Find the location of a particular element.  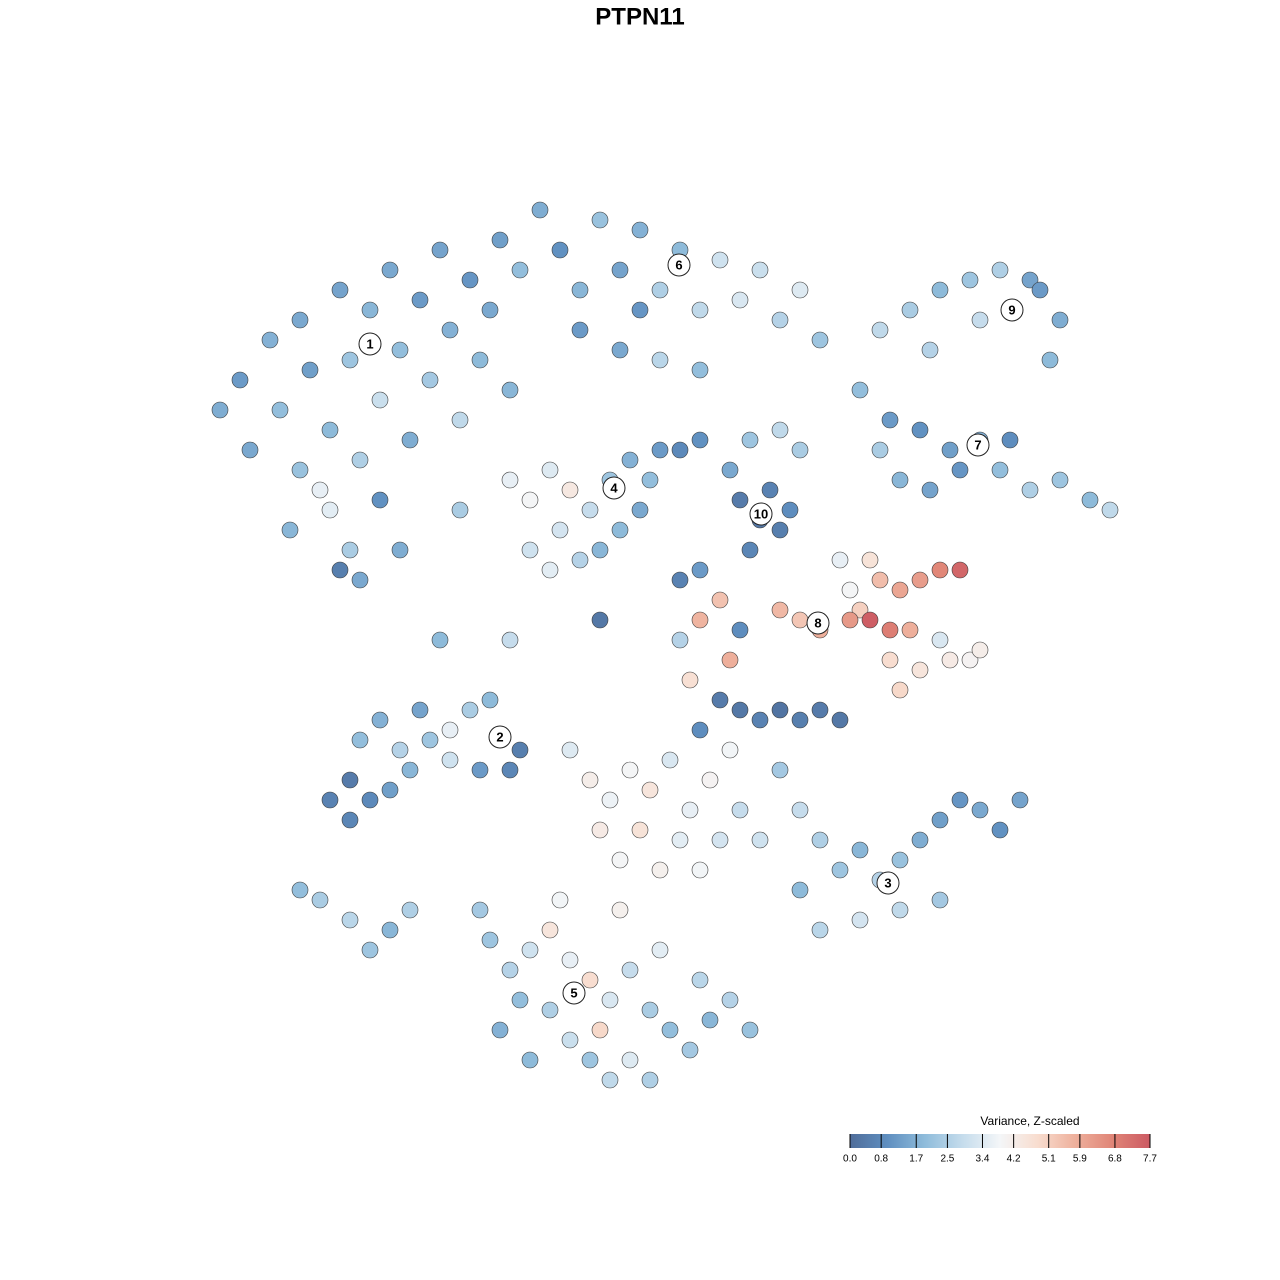

cluster-label: 6 is located at coordinates (678, 264).